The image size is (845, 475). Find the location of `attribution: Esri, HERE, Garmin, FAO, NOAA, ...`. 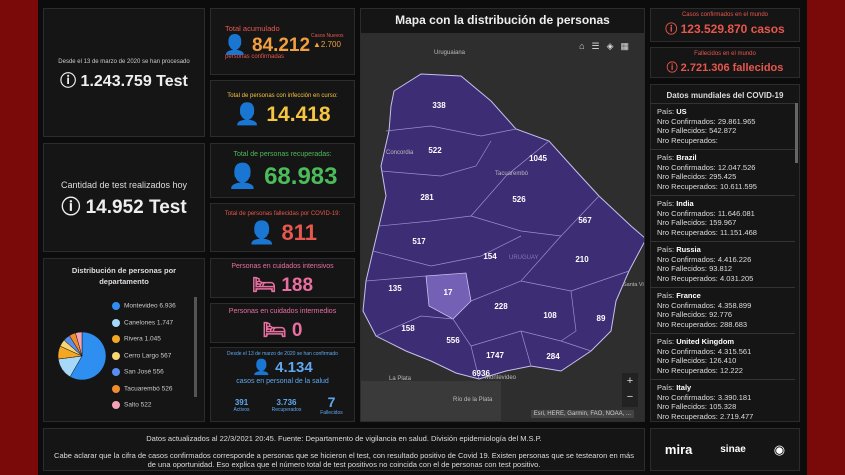

attribution: Esri, HERE, Garmin, FAO, NOAA, ... is located at coordinates (582, 414).